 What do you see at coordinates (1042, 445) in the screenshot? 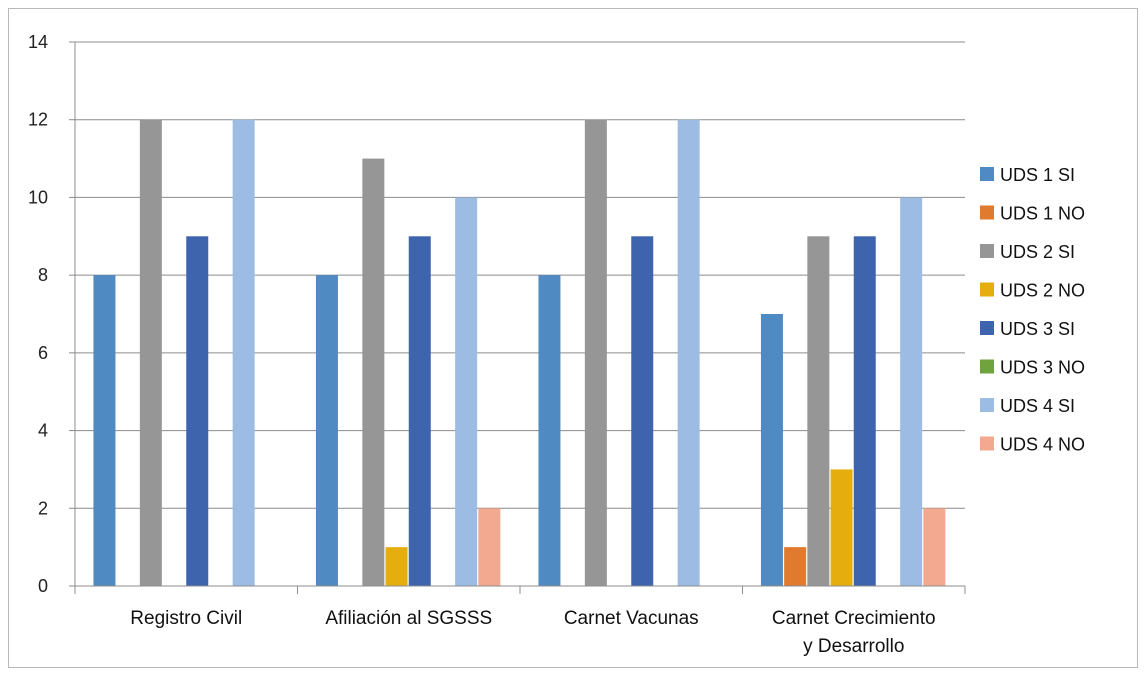
I see `legend-entry-label: UDS 4 NO` at bounding box center [1042, 445].